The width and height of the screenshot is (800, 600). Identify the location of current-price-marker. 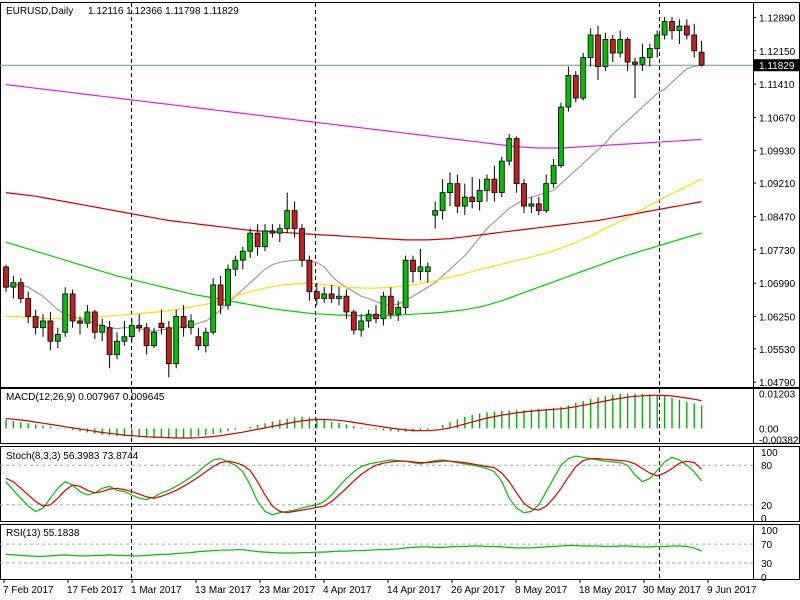
(777, 65).